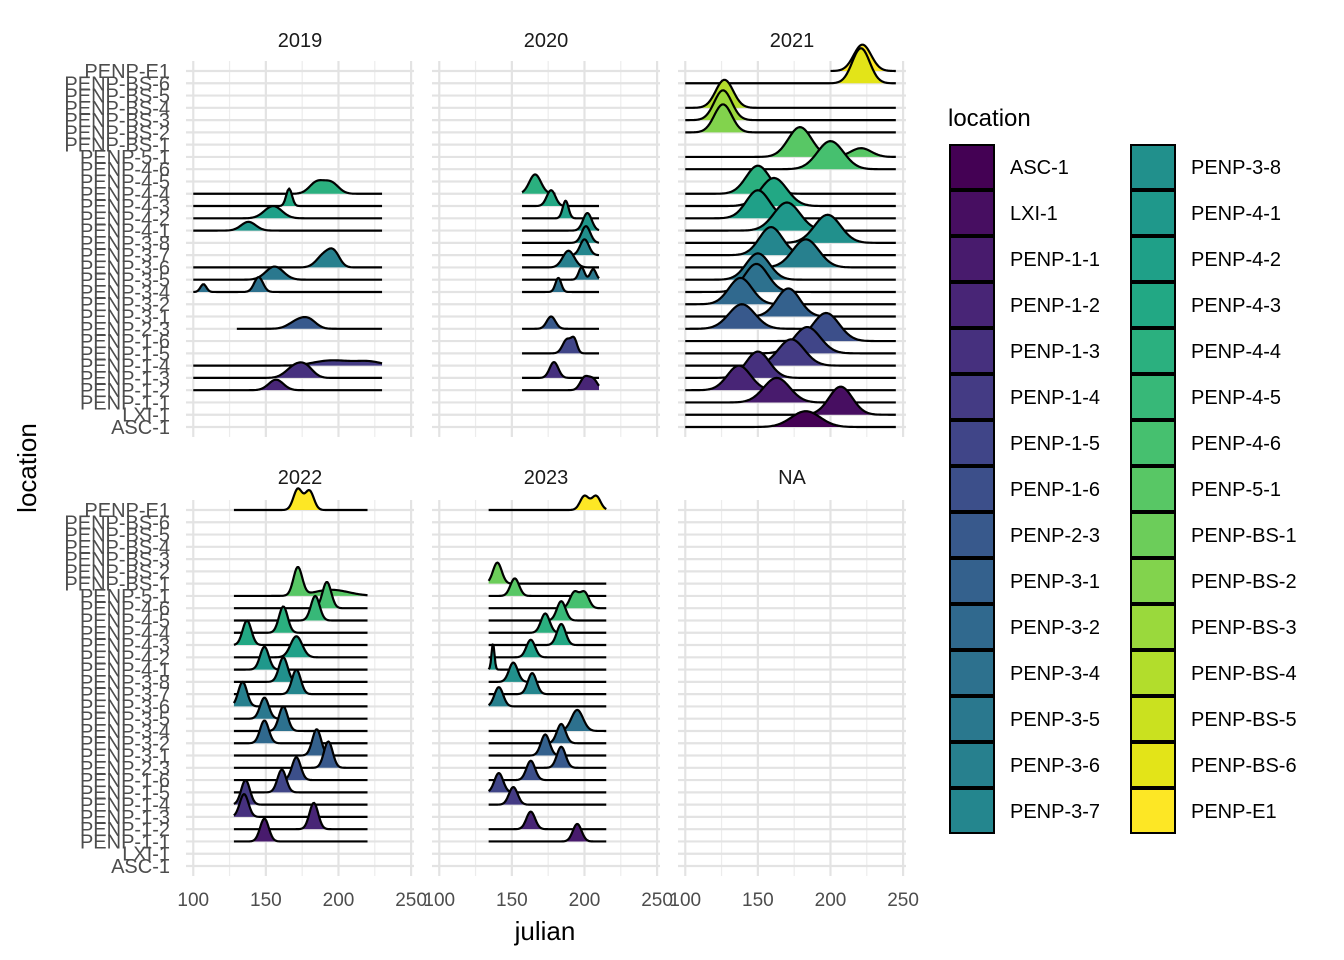 This screenshot has height=960, width=1344. I want to click on y-tick-label: PENP-BS-1, so click(117, 146).